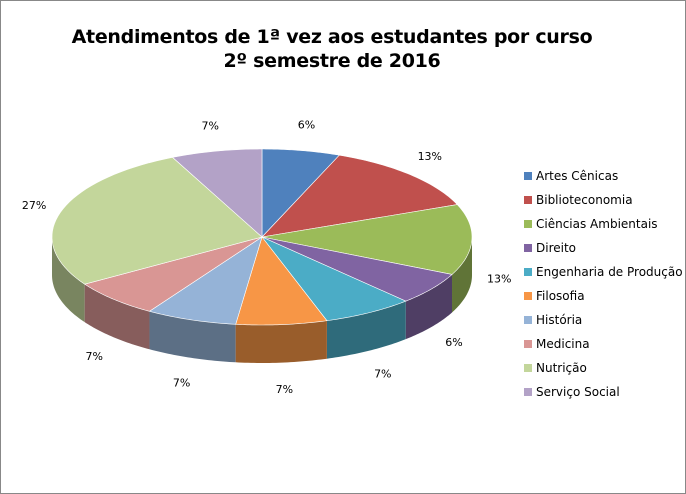  I want to click on legend-label: Nutrição, so click(561, 368).